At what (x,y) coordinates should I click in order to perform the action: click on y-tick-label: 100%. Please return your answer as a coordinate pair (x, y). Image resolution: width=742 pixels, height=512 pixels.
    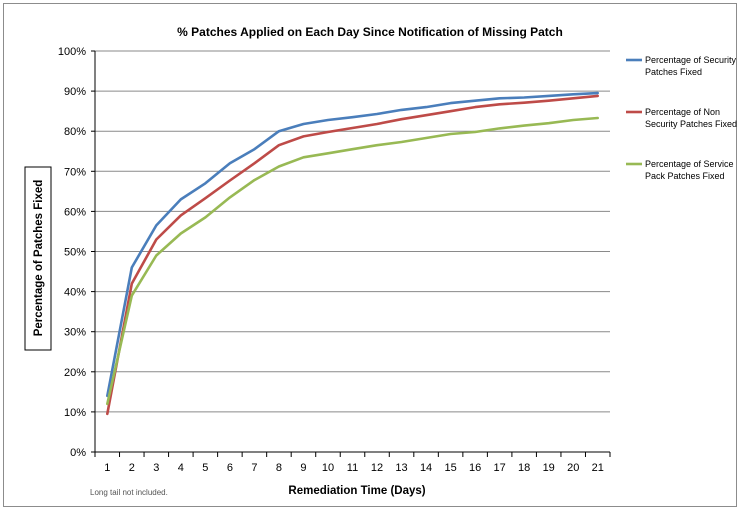
    Looking at the image, I should click on (72, 52).